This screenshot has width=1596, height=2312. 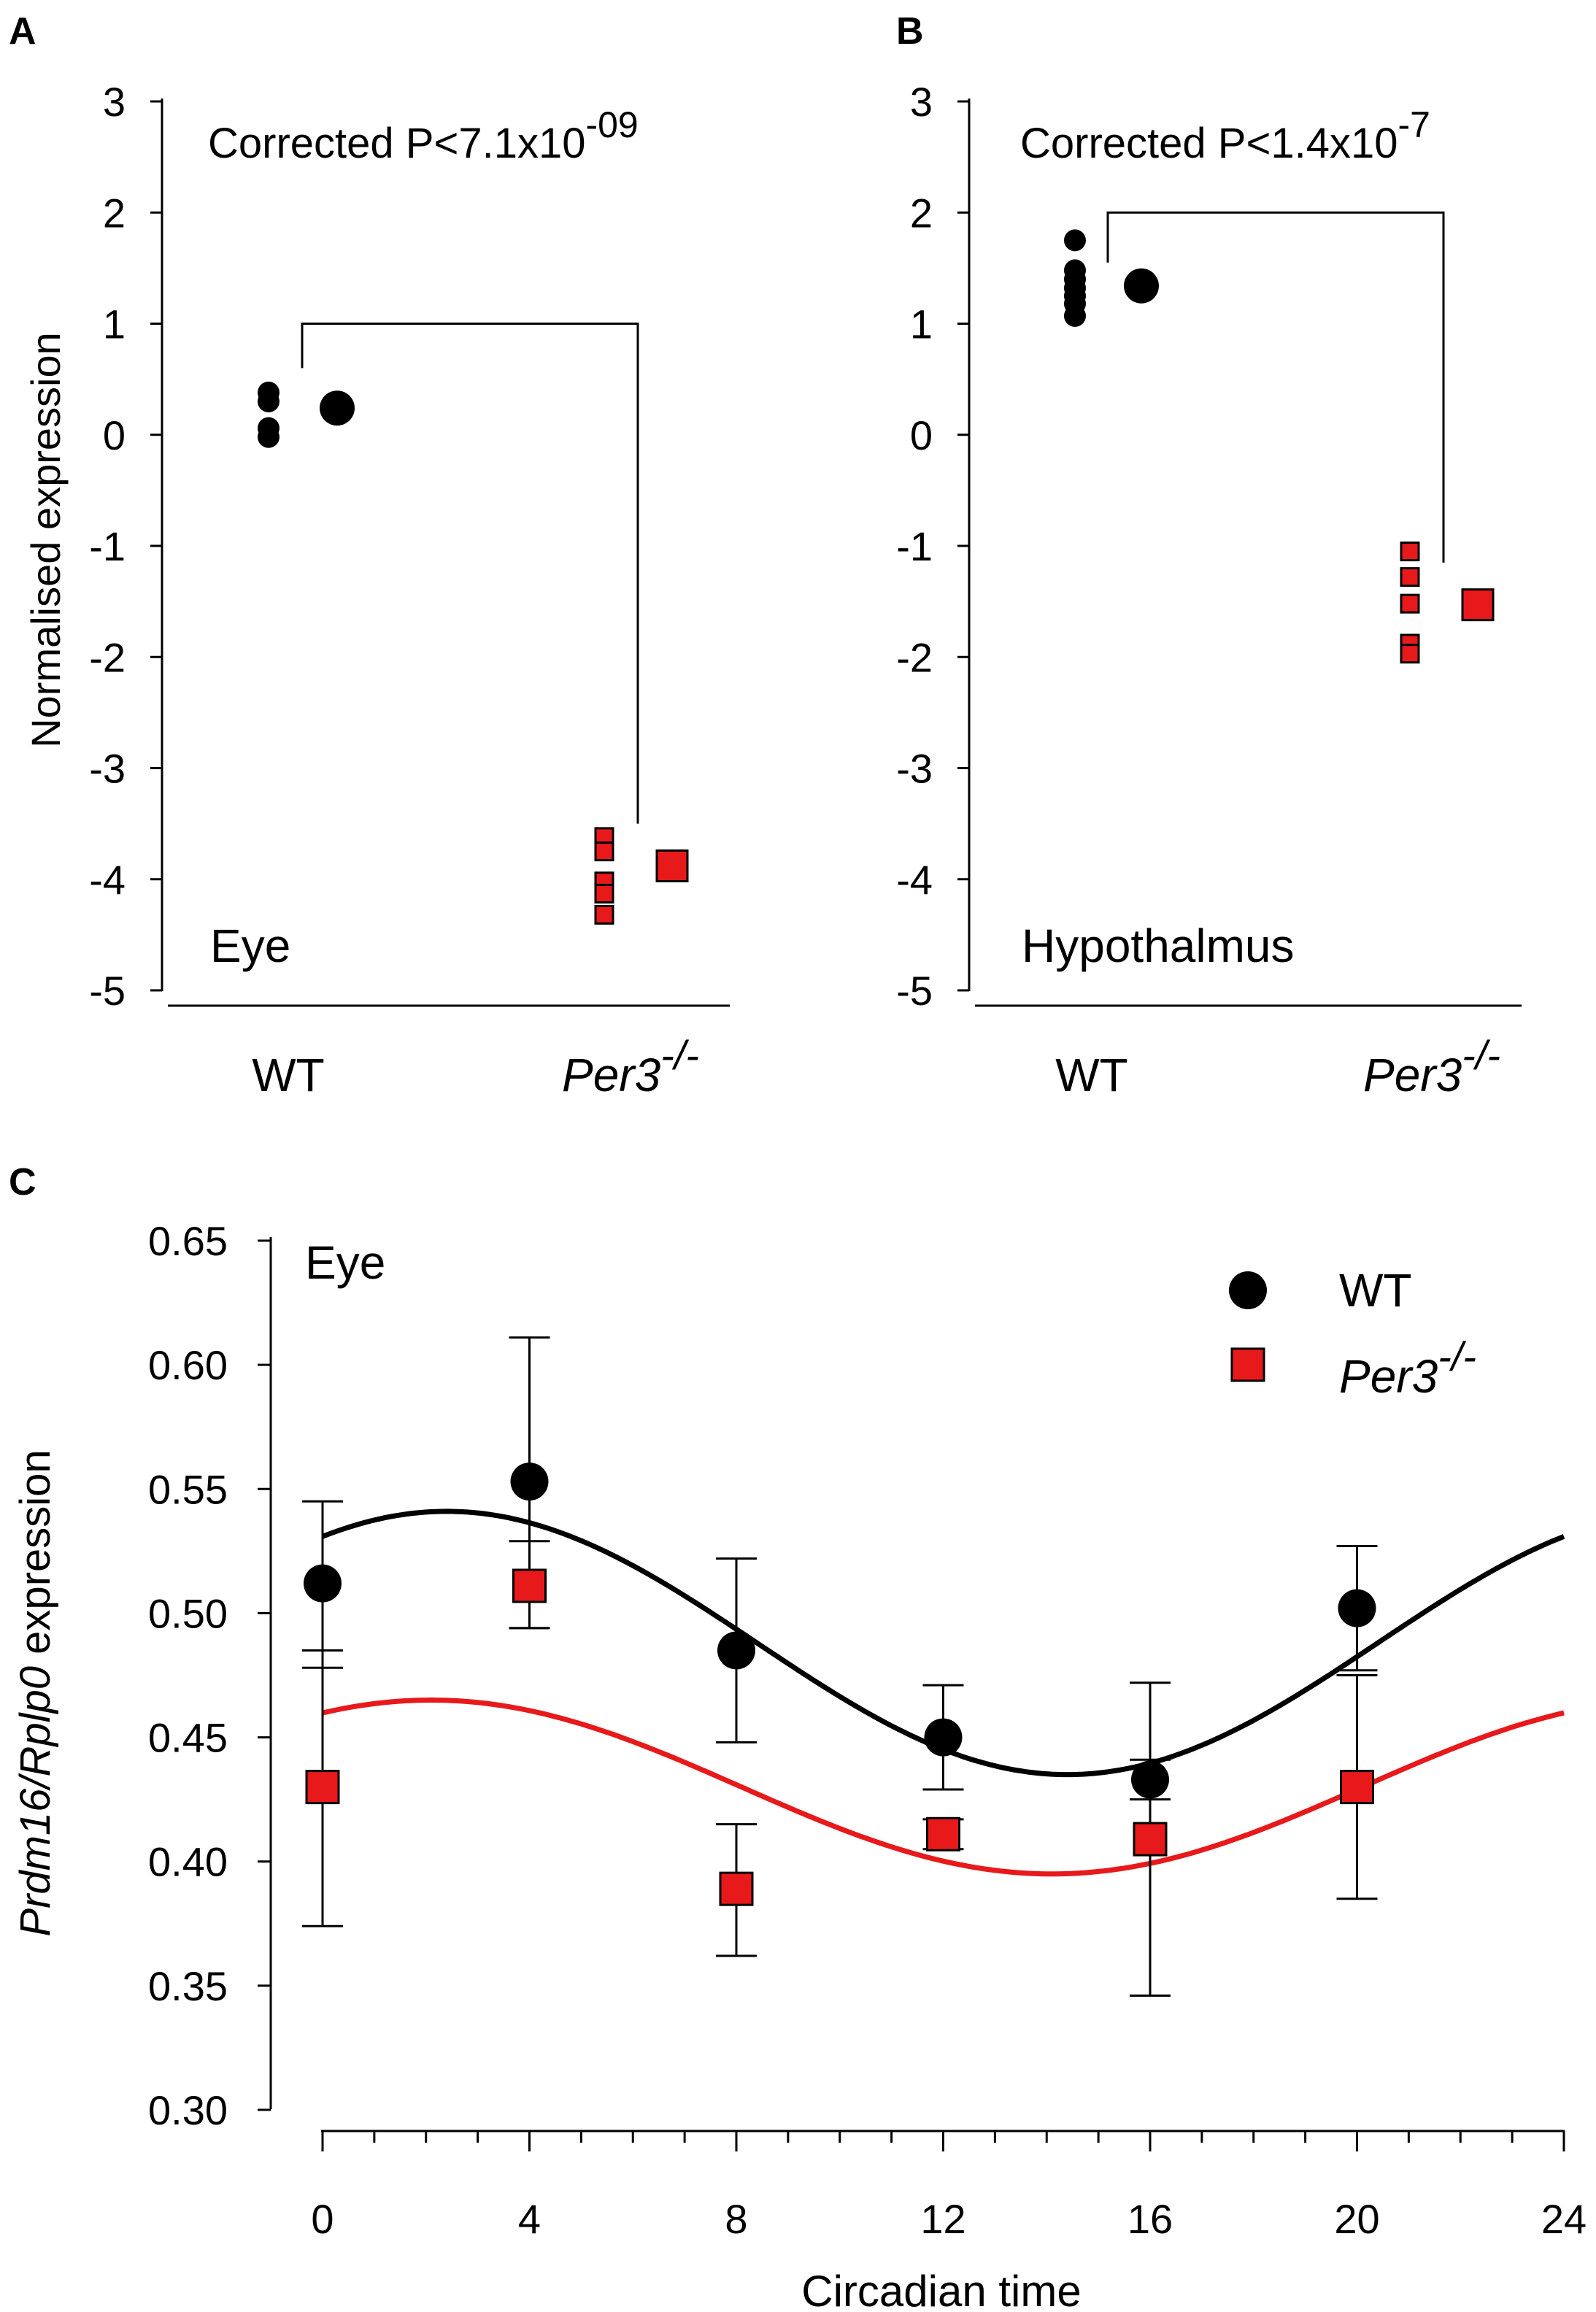 What do you see at coordinates (35, 1692) in the screenshot?
I see `panel-c-ylabel: Prdm16/Rplp0 expression` at bounding box center [35, 1692].